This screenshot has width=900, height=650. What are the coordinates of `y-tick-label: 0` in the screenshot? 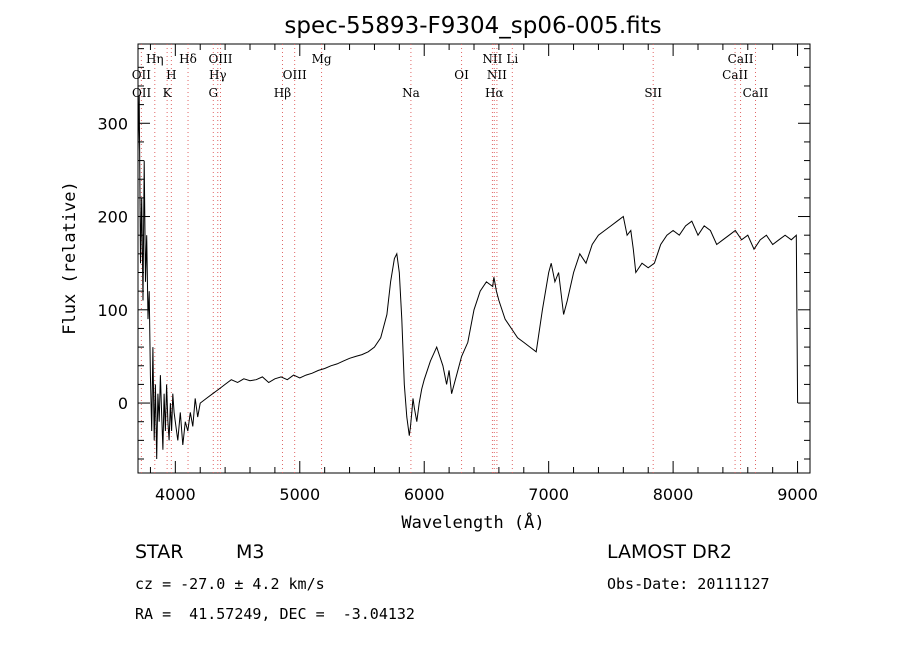 It's located at (123, 403).